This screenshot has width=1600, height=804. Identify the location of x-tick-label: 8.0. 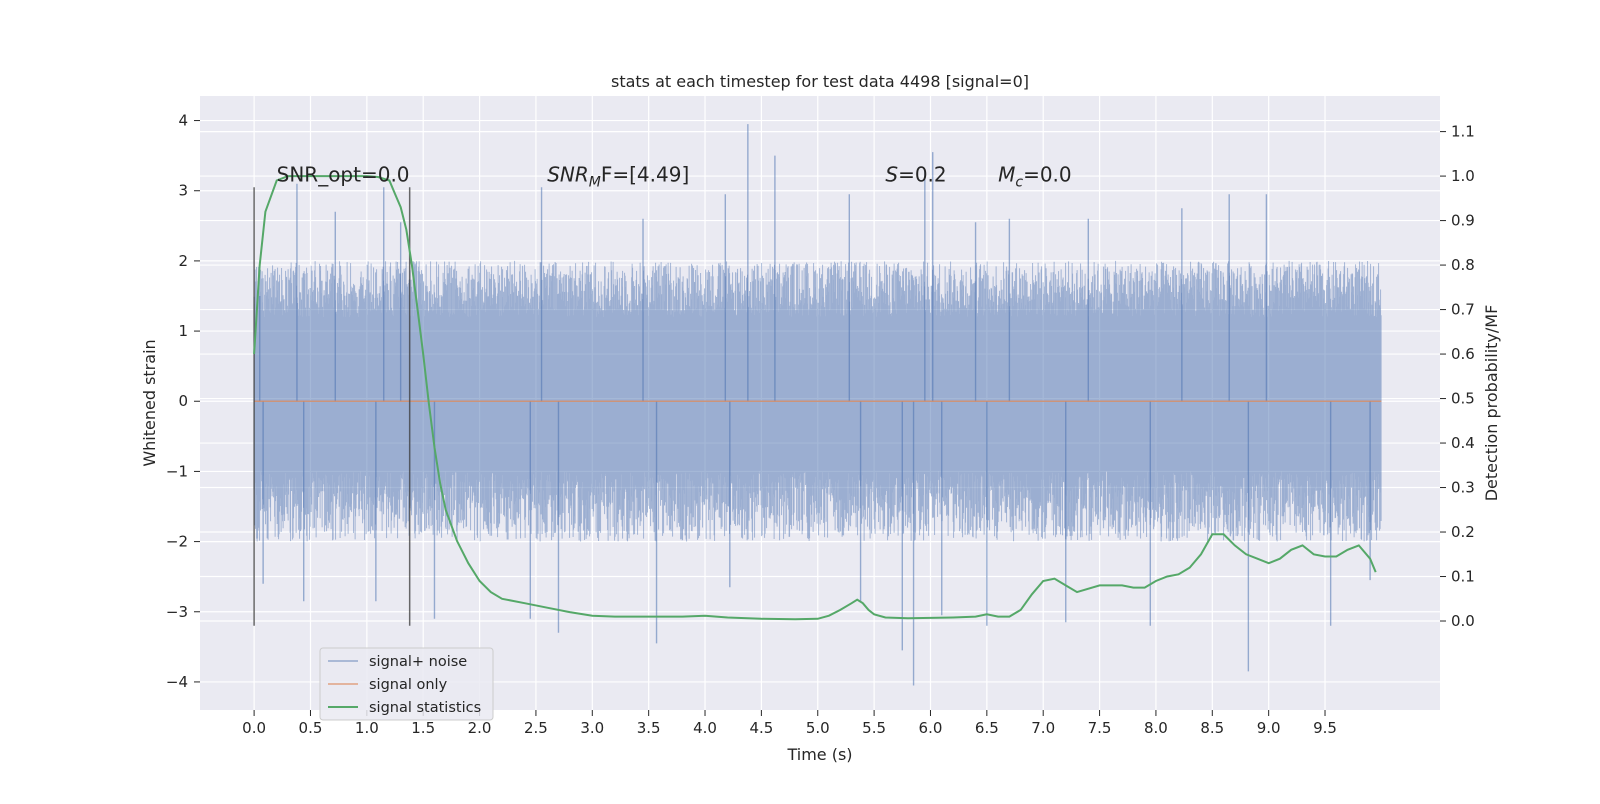
(1156, 728).